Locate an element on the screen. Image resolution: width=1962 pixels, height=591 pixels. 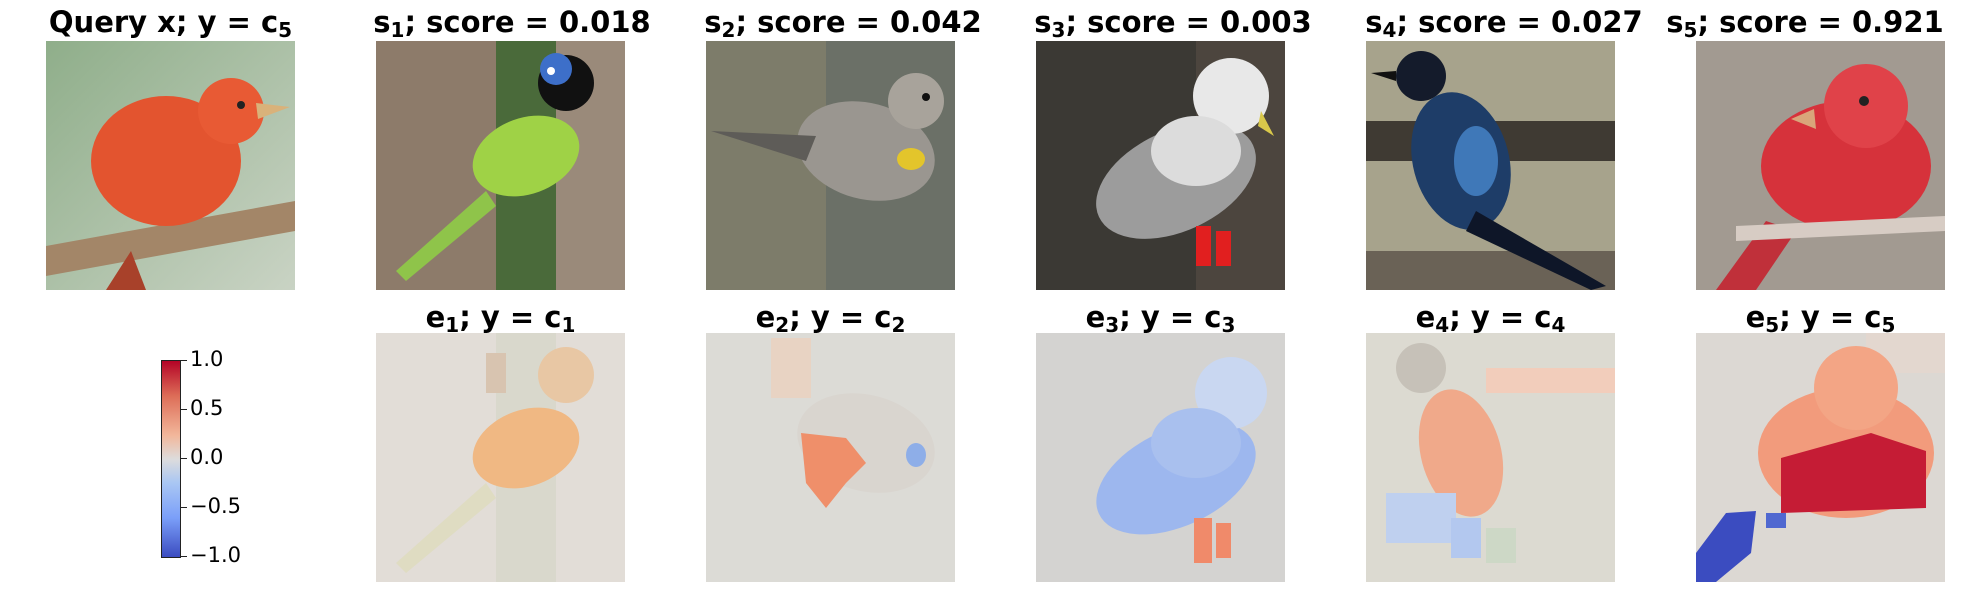
colorbar-label-2: 0.5 is located at coordinates (206, 408).